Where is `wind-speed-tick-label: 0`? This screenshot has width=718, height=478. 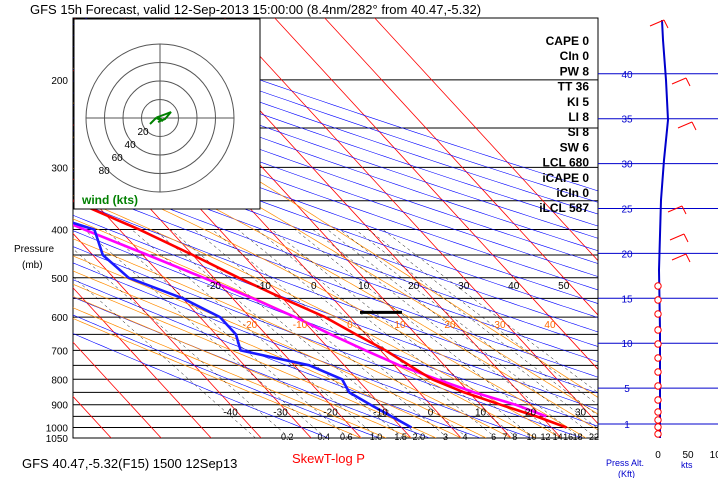
wind-speed-tick-label: 0 is located at coordinates (658, 455).